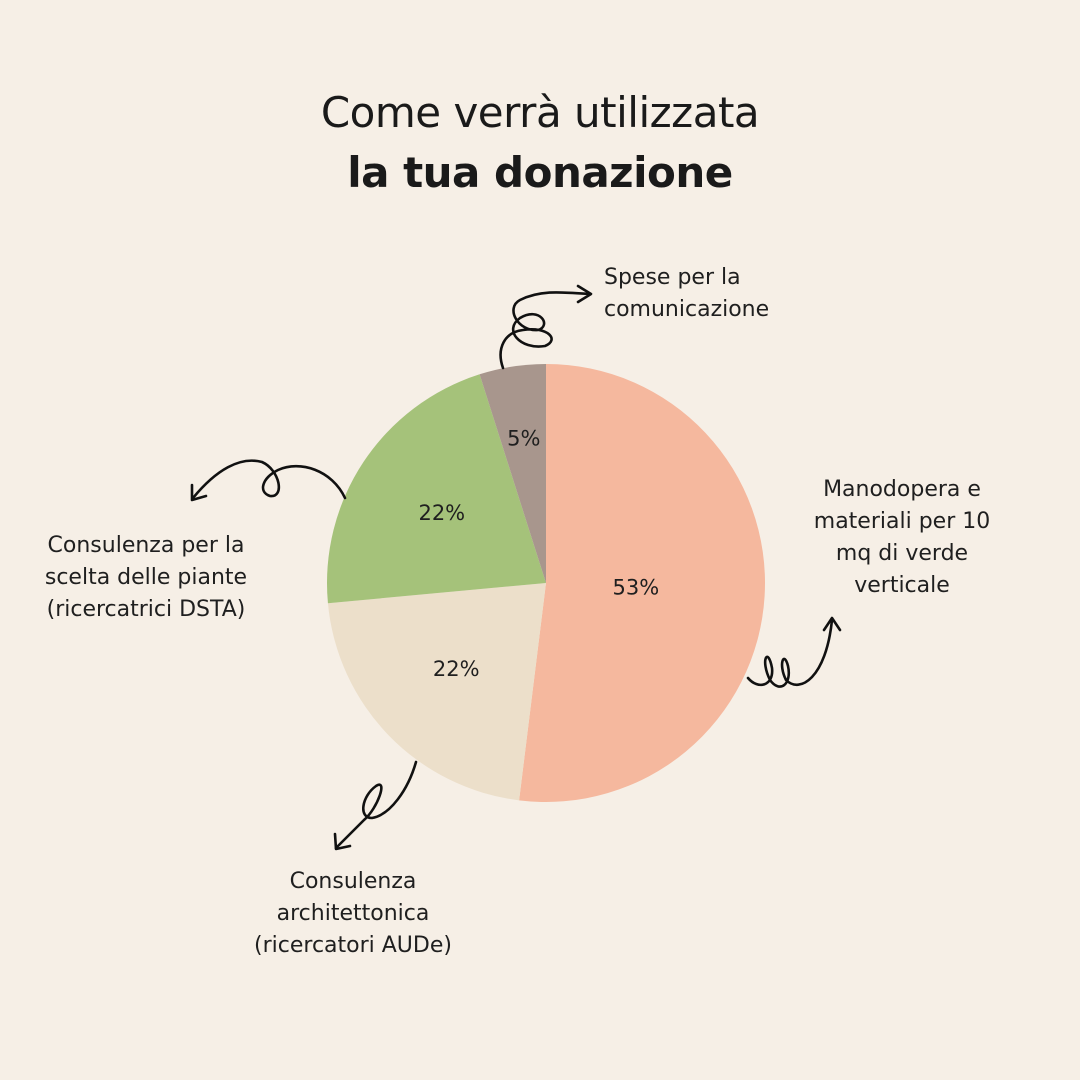 The image size is (1080, 1080). Describe the element at coordinates (441, 513) in the screenshot. I see `pie-slice-label-3: 22%` at that location.